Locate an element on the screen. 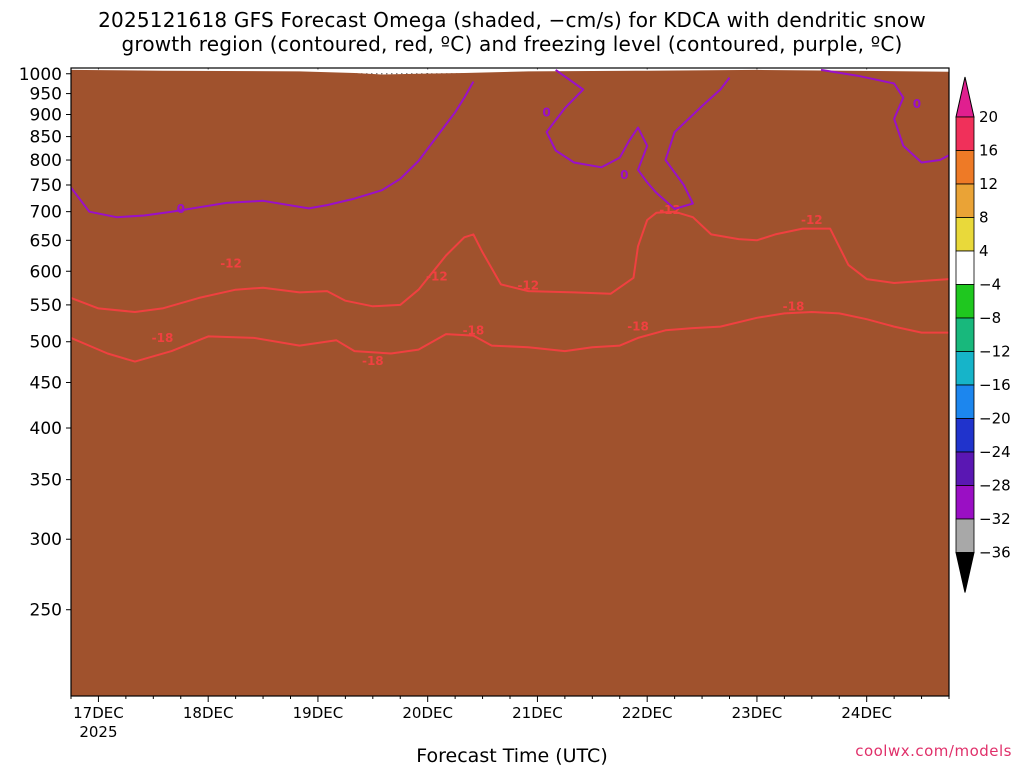 Image resolution: width=1024 pixels, height=768 pixels. colorbar-bottom-arrow is located at coordinates (965, 572).